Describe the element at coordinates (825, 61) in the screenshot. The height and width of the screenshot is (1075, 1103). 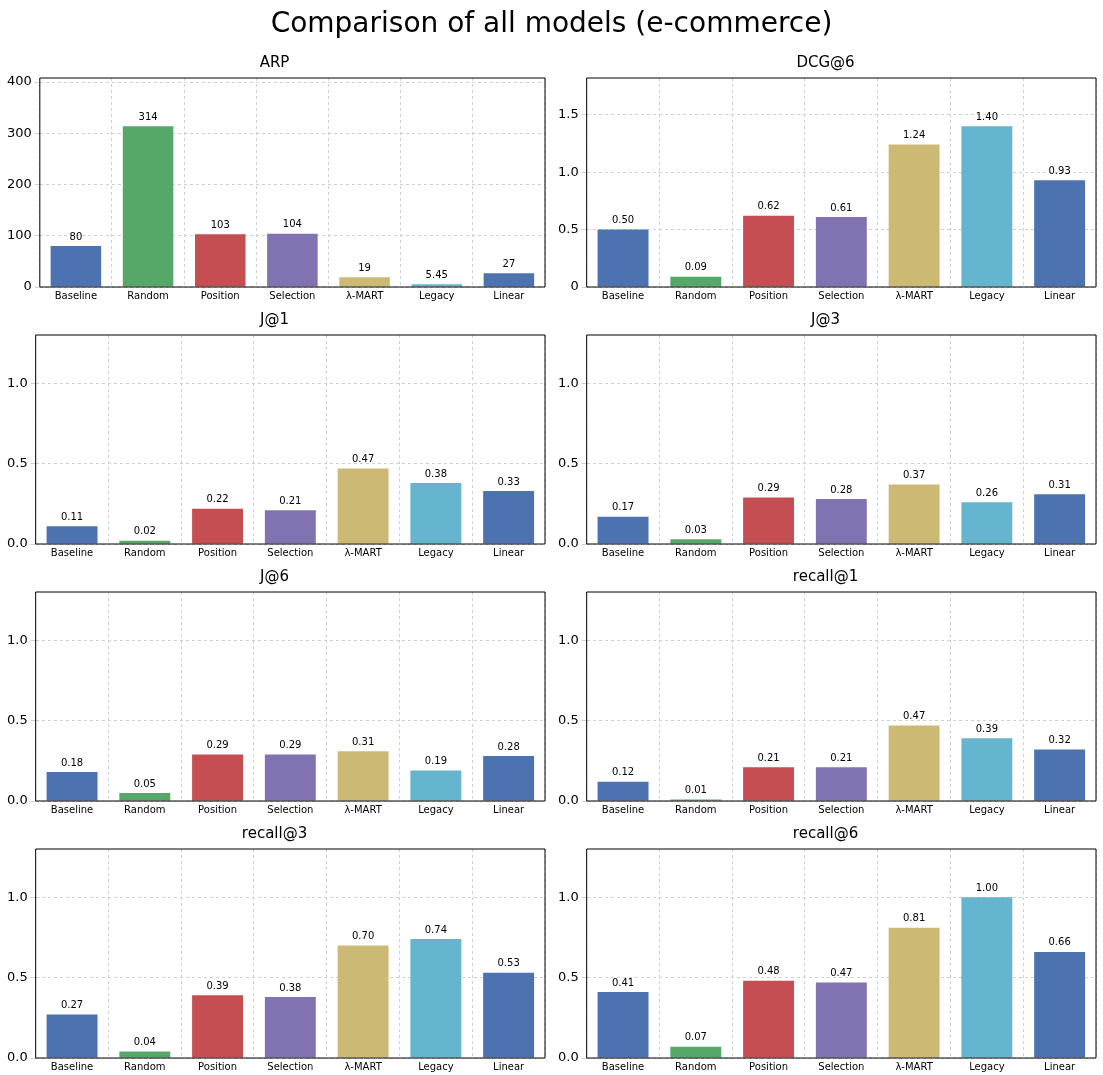
I see `chart-title: DCG@6` at that location.